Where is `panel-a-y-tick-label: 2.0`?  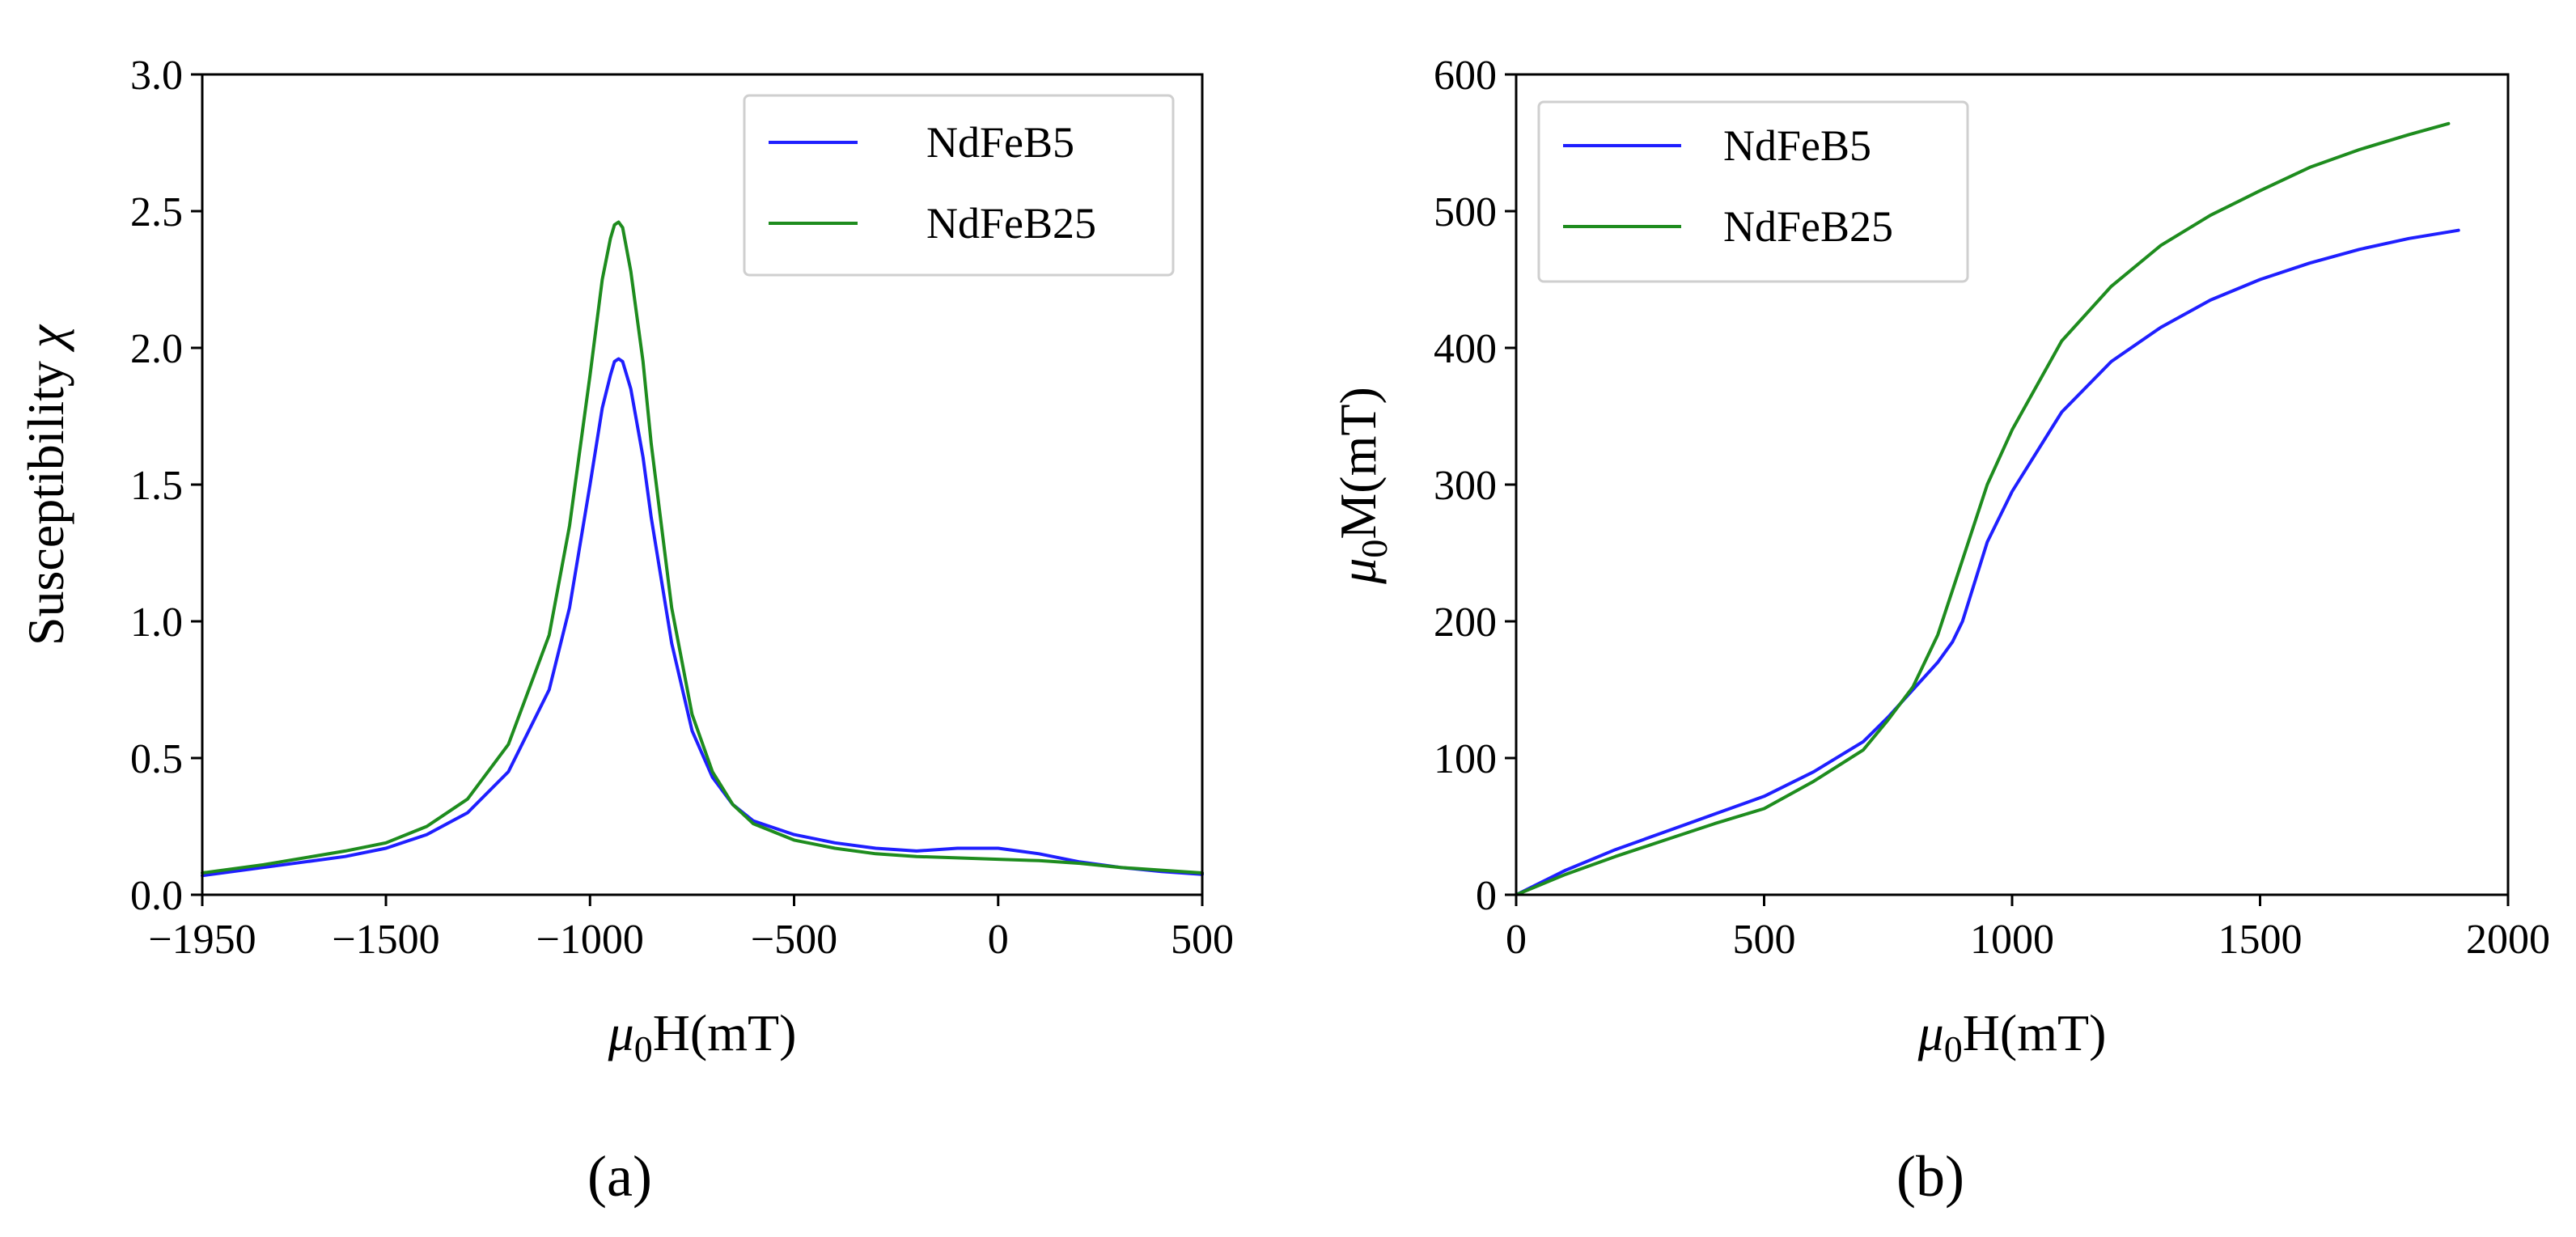 panel-a-y-tick-label: 2.0 is located at coordinates (156, 349).